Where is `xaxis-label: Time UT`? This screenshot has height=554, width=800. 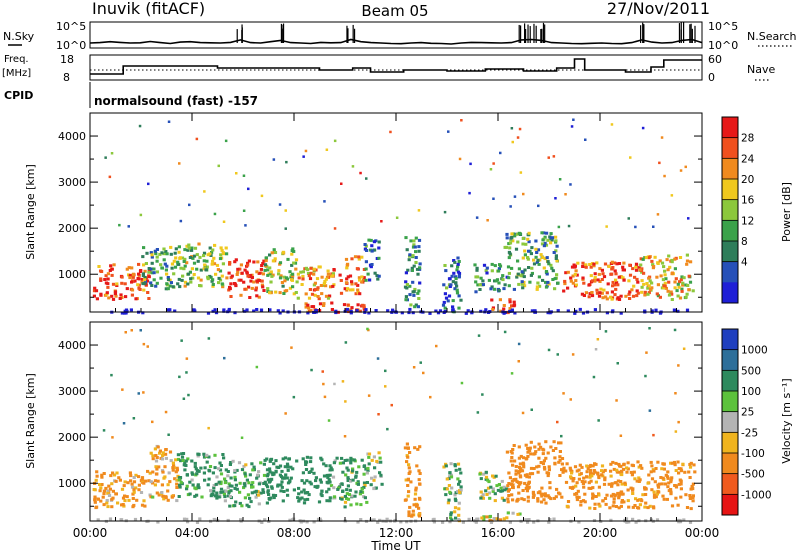
xaxis-label: Time UT is located at coordinates (395, 546).